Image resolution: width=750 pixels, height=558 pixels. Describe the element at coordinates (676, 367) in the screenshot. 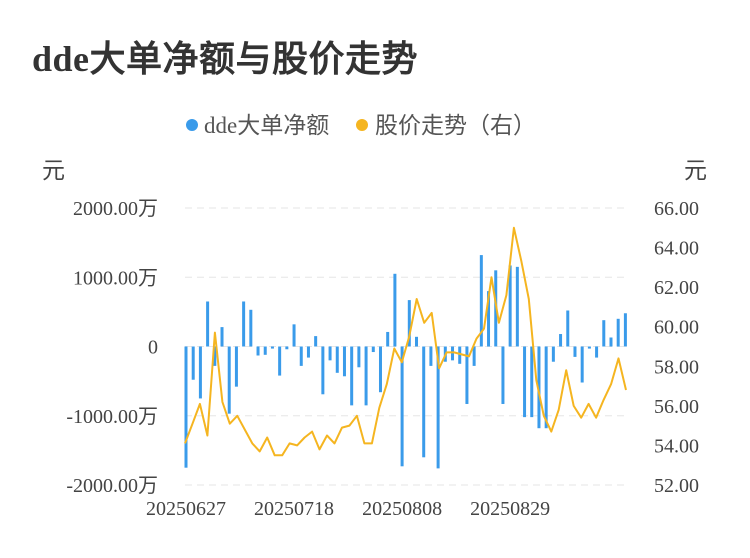

I see `right-tick-label: 58.00` at that location.